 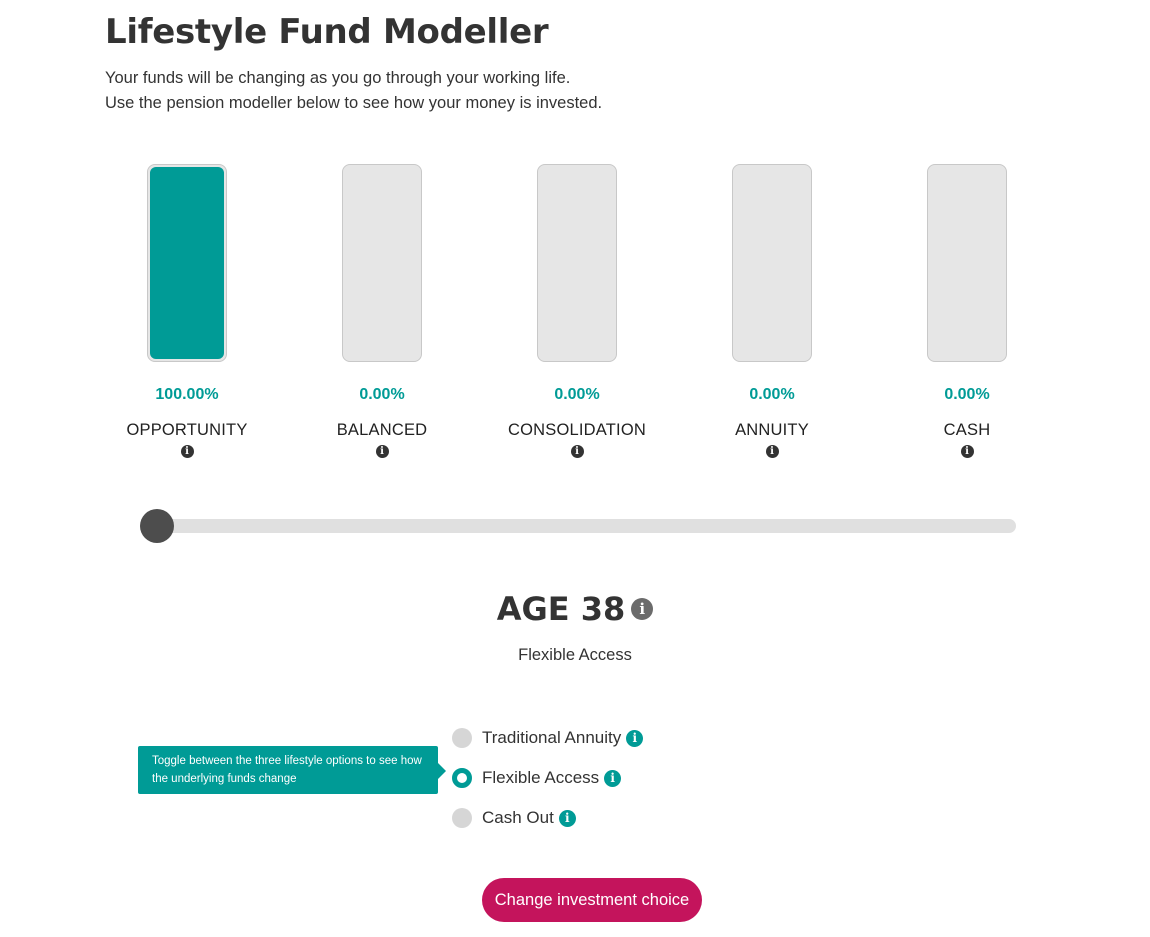 What do you see at coordinates (561, 609) in the screenshot?
I see `age-title: AGE 38` at bounding box center [561, 609].